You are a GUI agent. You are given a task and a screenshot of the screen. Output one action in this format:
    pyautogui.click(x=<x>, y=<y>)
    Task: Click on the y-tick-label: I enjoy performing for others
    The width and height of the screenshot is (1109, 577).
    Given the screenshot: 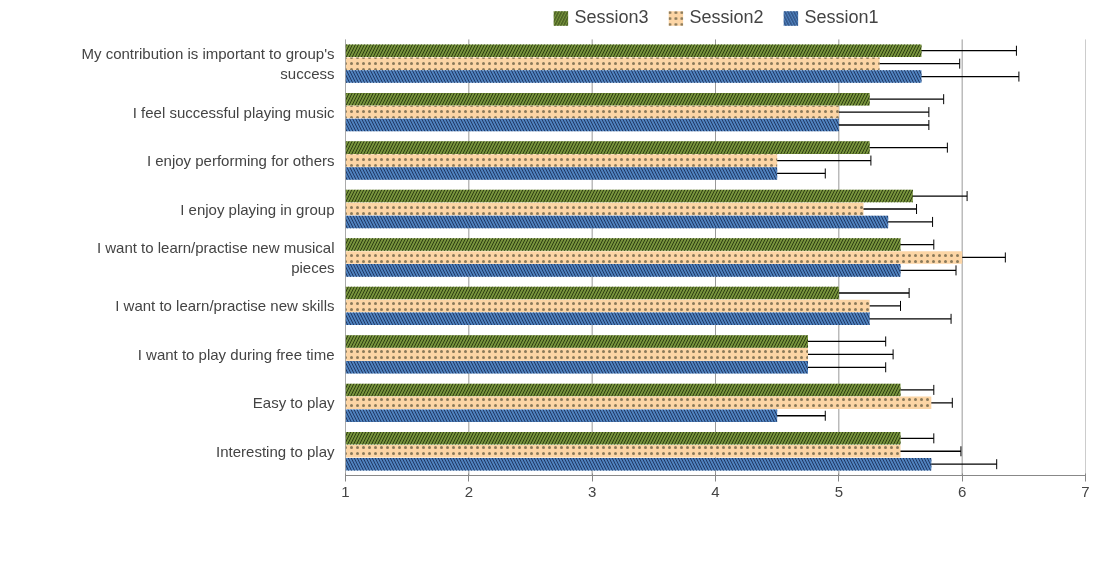 What is the action you would take?
    pyautogui.click(x=240, y=161)
    